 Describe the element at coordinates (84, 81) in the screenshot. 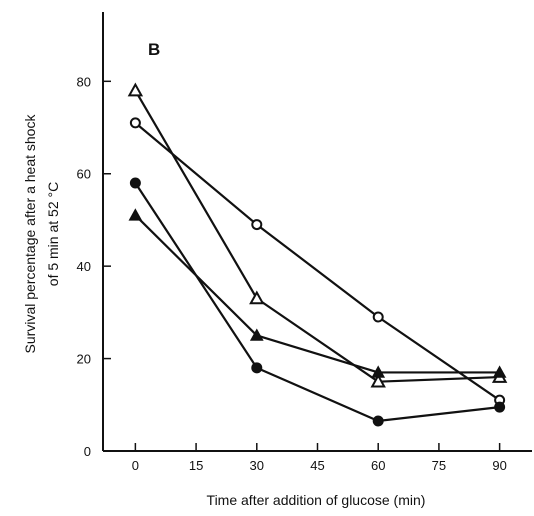

I see `y-tick-label: 80` at that location.